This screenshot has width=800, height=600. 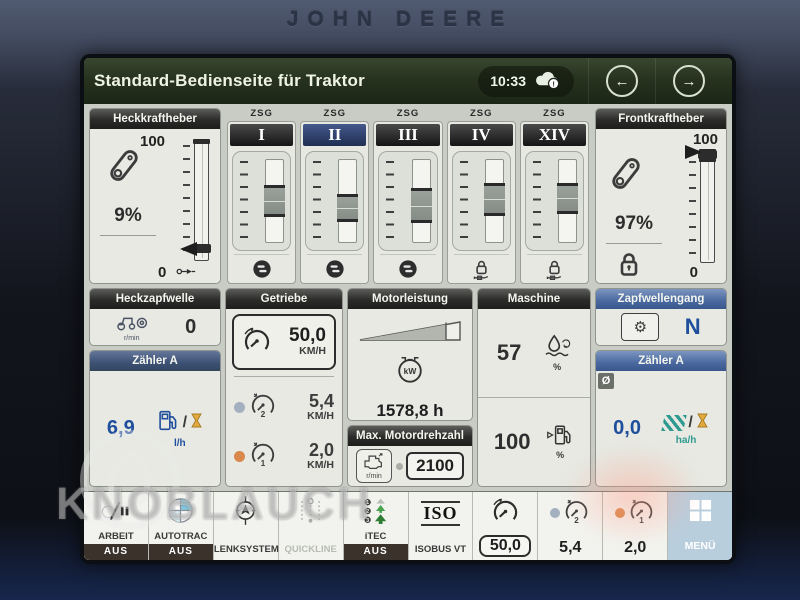 What do you see at coordinates (321, 450) in the screenshot?
I see `gear1-speed-value: 2,0` at bounding box center [321, 450].